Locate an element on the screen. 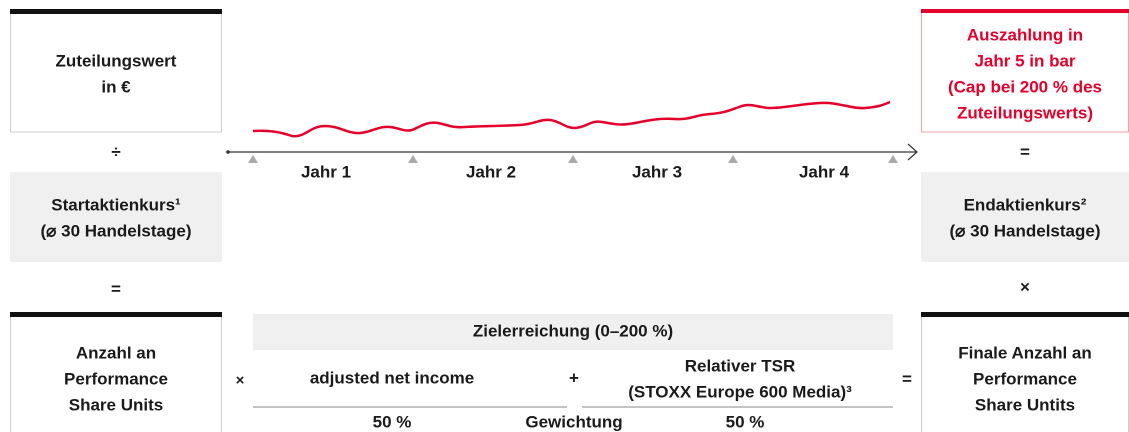 The height and width of the screenshot is (432, 1129). kpi-label: adjusted net income is located at coordinates (392, 377).